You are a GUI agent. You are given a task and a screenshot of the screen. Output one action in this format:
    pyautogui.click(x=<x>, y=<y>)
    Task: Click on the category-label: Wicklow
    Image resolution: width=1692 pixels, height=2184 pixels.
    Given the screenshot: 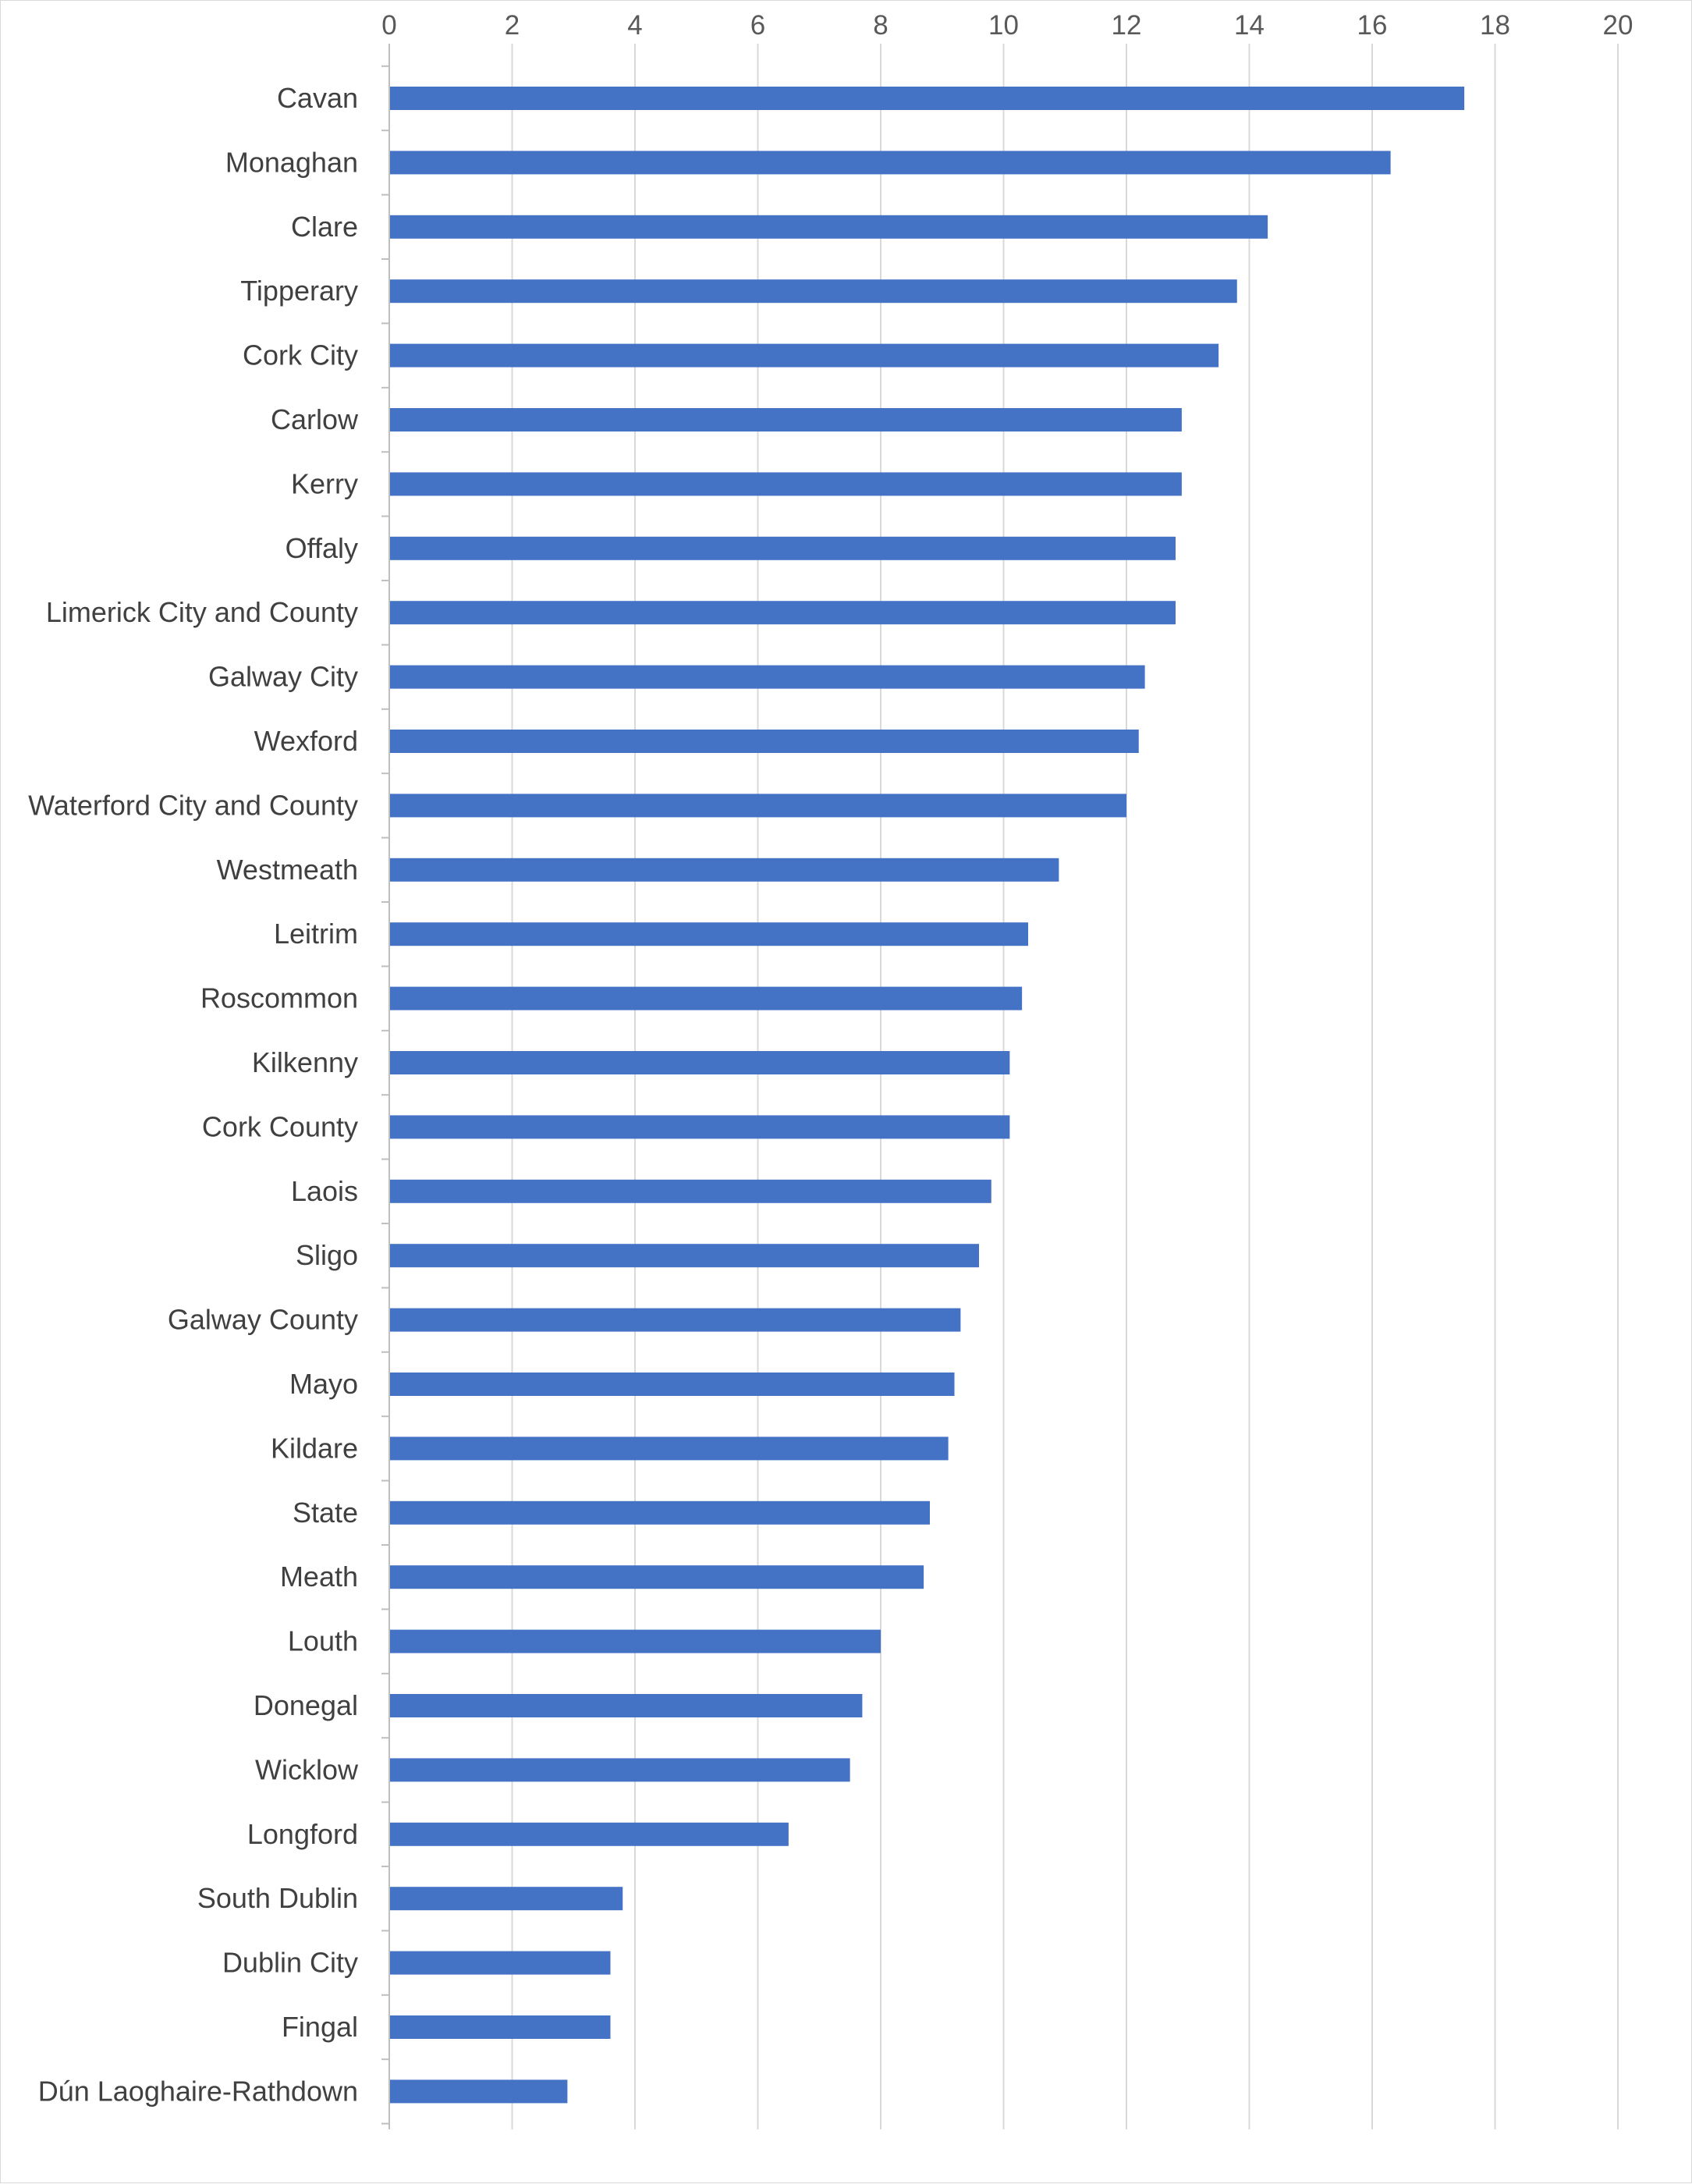 What is the action you would take?
    pyautogui.click(x=307, y=1769)
    